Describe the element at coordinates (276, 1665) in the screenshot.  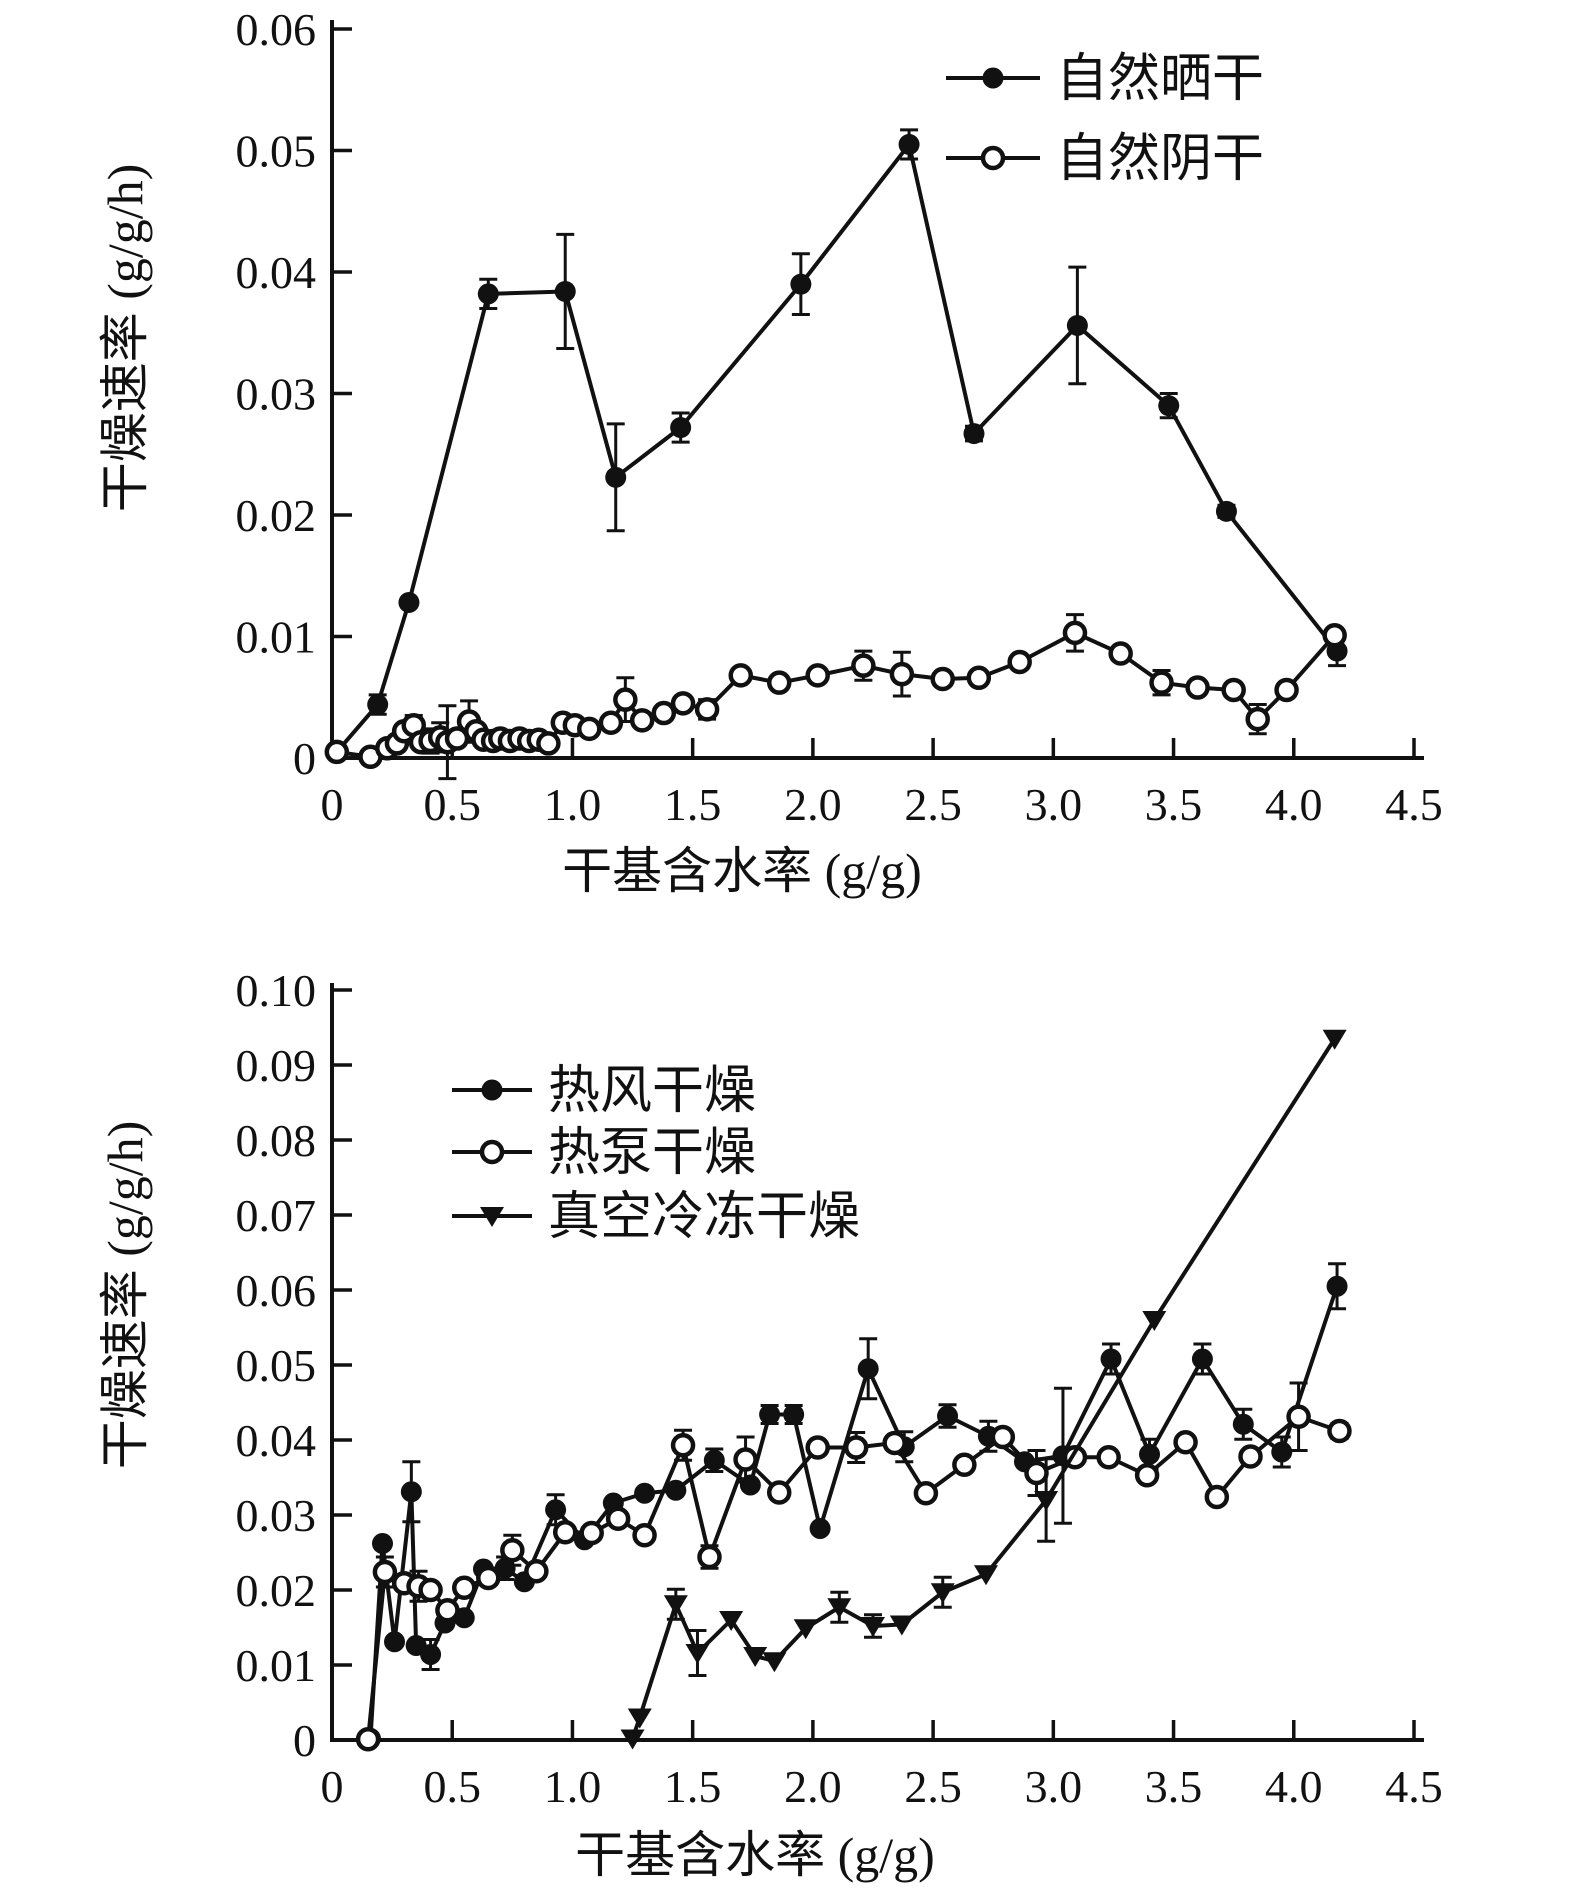
I see `y-tick-label: 0.01` at that location.